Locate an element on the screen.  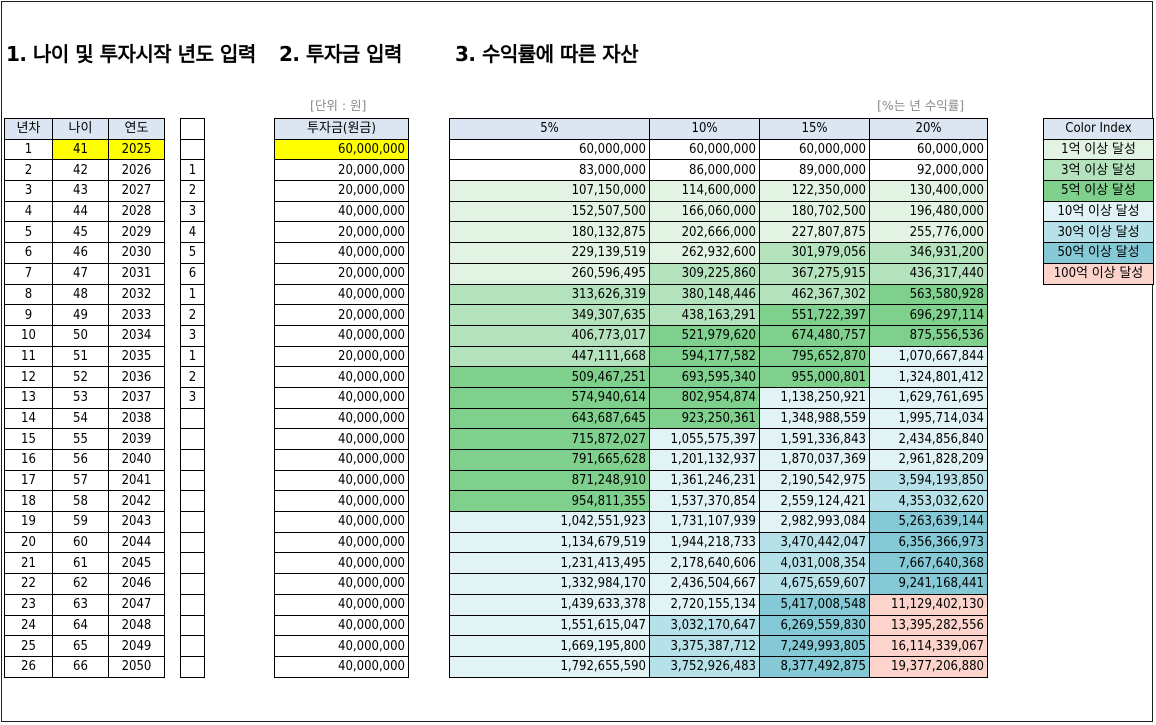
age-cell: 43 is located at coordinates (80, 191).